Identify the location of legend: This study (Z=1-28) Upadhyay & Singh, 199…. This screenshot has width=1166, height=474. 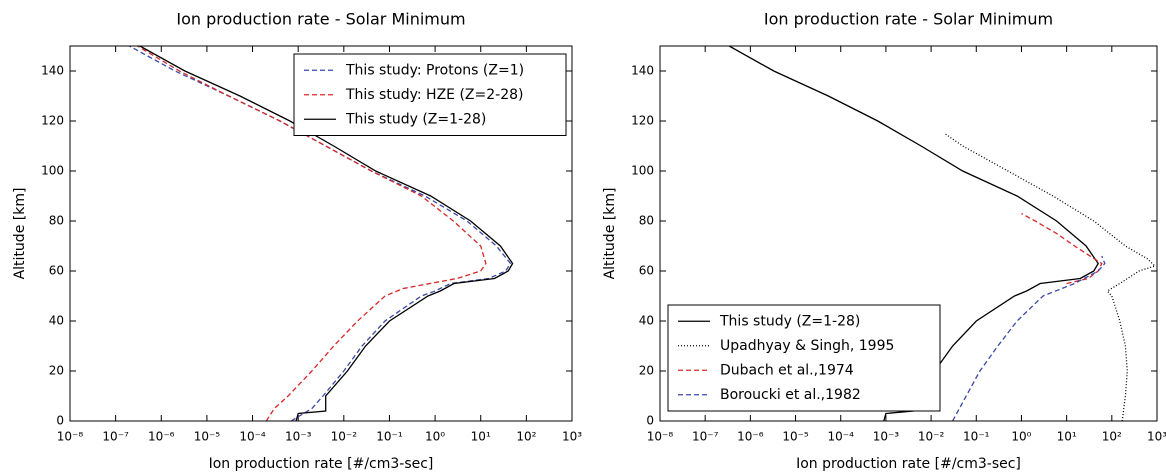
(804, 358).